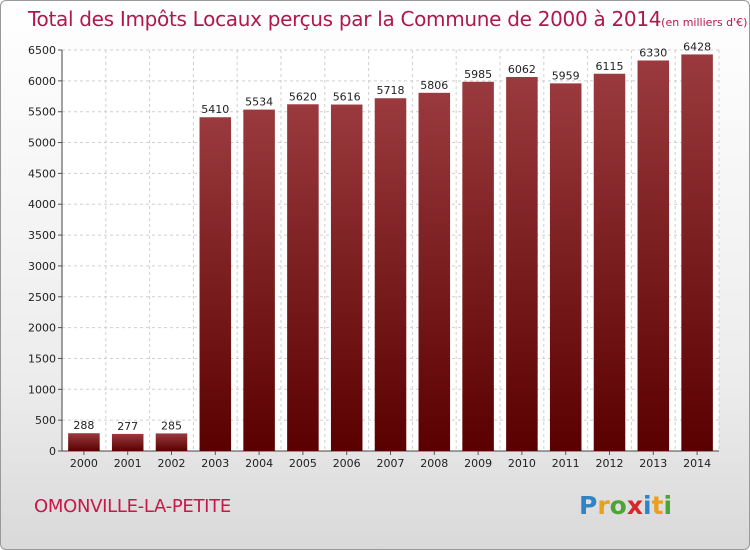 The image size is (750, 550). Describe the element at coordinates (259, 102) in the screenshot. I see `bar-value-label: 5534` at that location.